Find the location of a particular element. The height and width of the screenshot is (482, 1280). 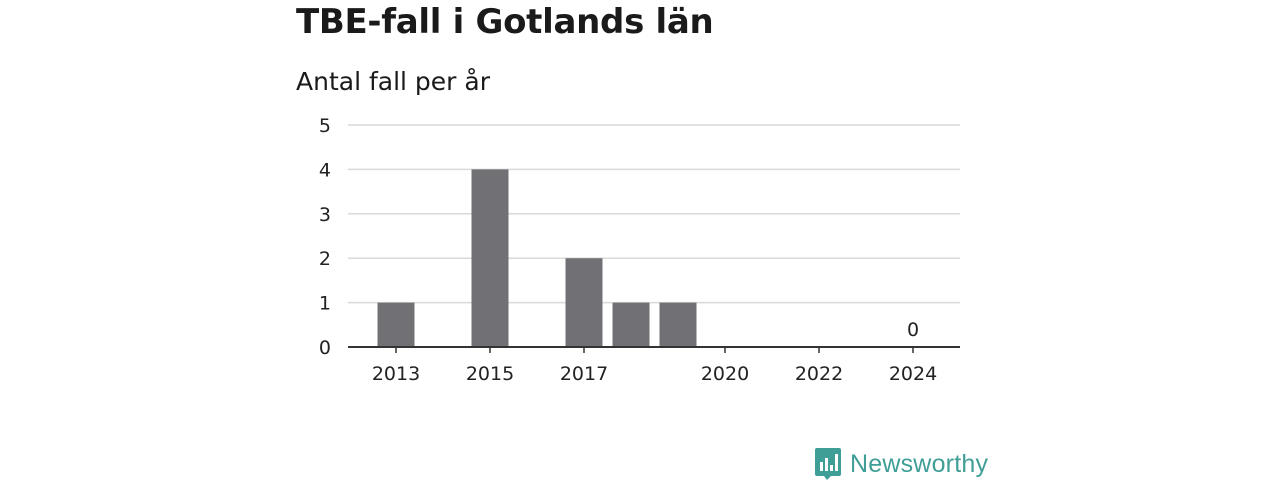

chart-subtitle: Antal fall per år is located at coordinates (393, 81).